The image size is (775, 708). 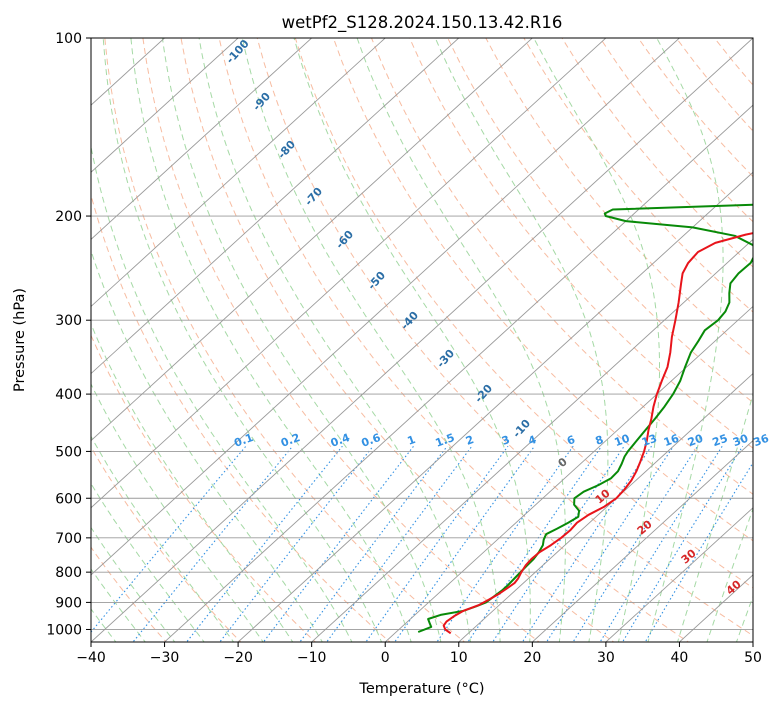 I want to click on x-tick-label: −20, so click(x=238, y=658).